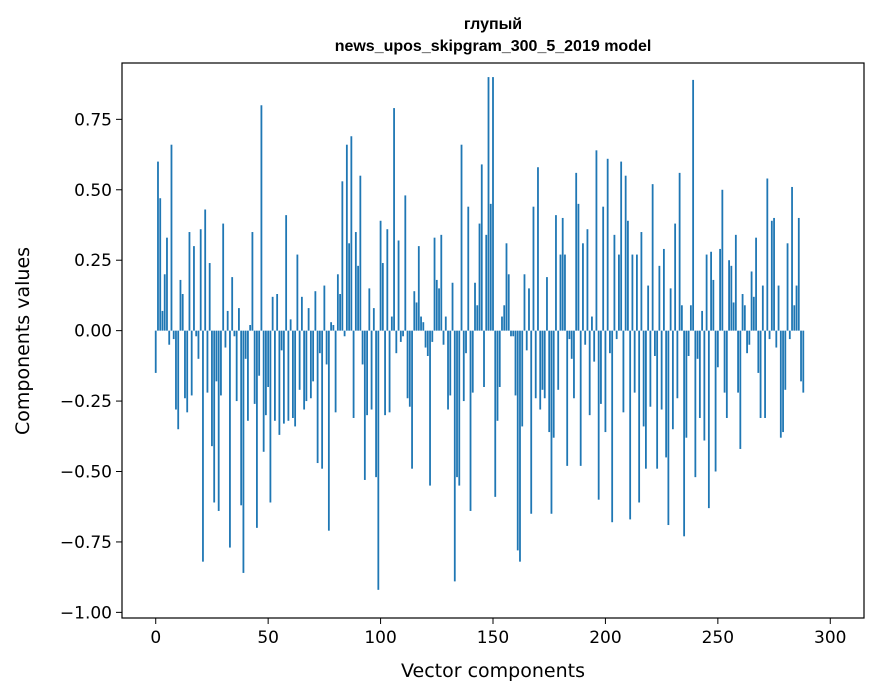 This screenshot has width=880, height=696. I want to click on x-tick-label: 100, so click(380, 638).